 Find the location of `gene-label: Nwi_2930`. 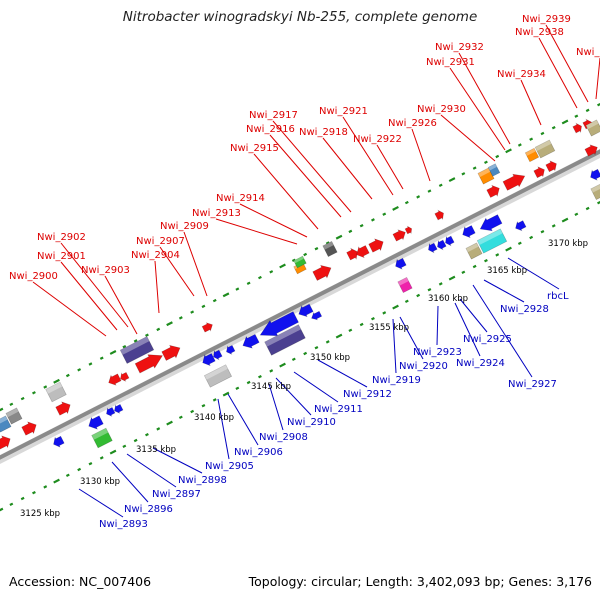

gene-label: Nwi_2930 is located at coordinates (441, 109).